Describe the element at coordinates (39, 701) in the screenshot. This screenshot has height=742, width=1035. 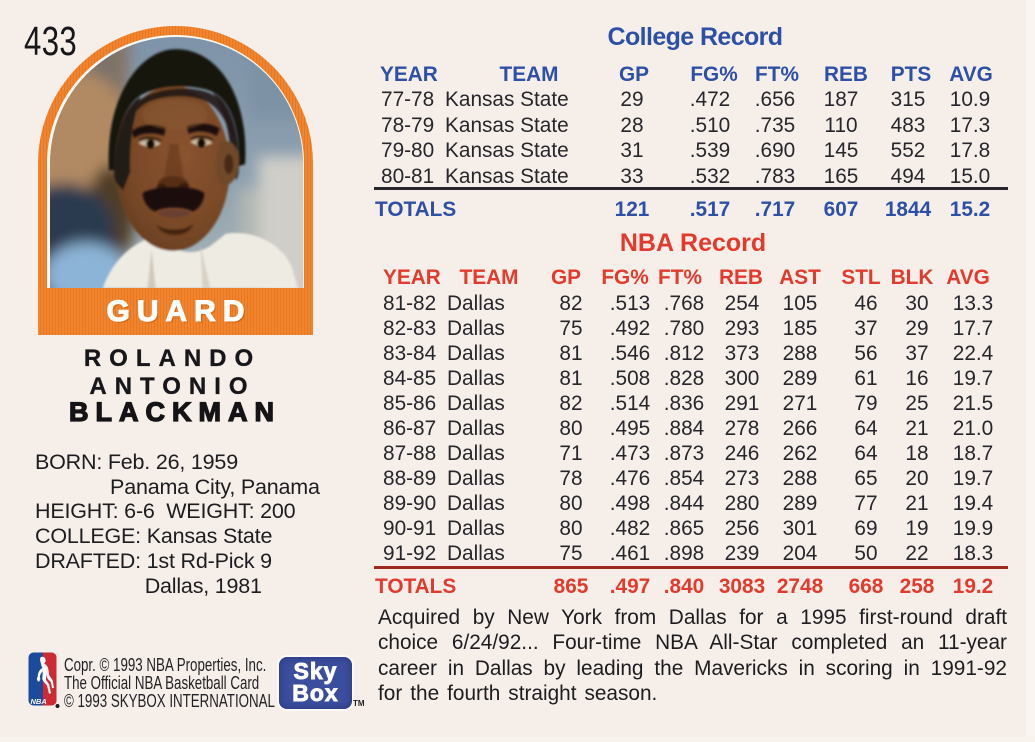
I see `svg-text: NBA` at that location.